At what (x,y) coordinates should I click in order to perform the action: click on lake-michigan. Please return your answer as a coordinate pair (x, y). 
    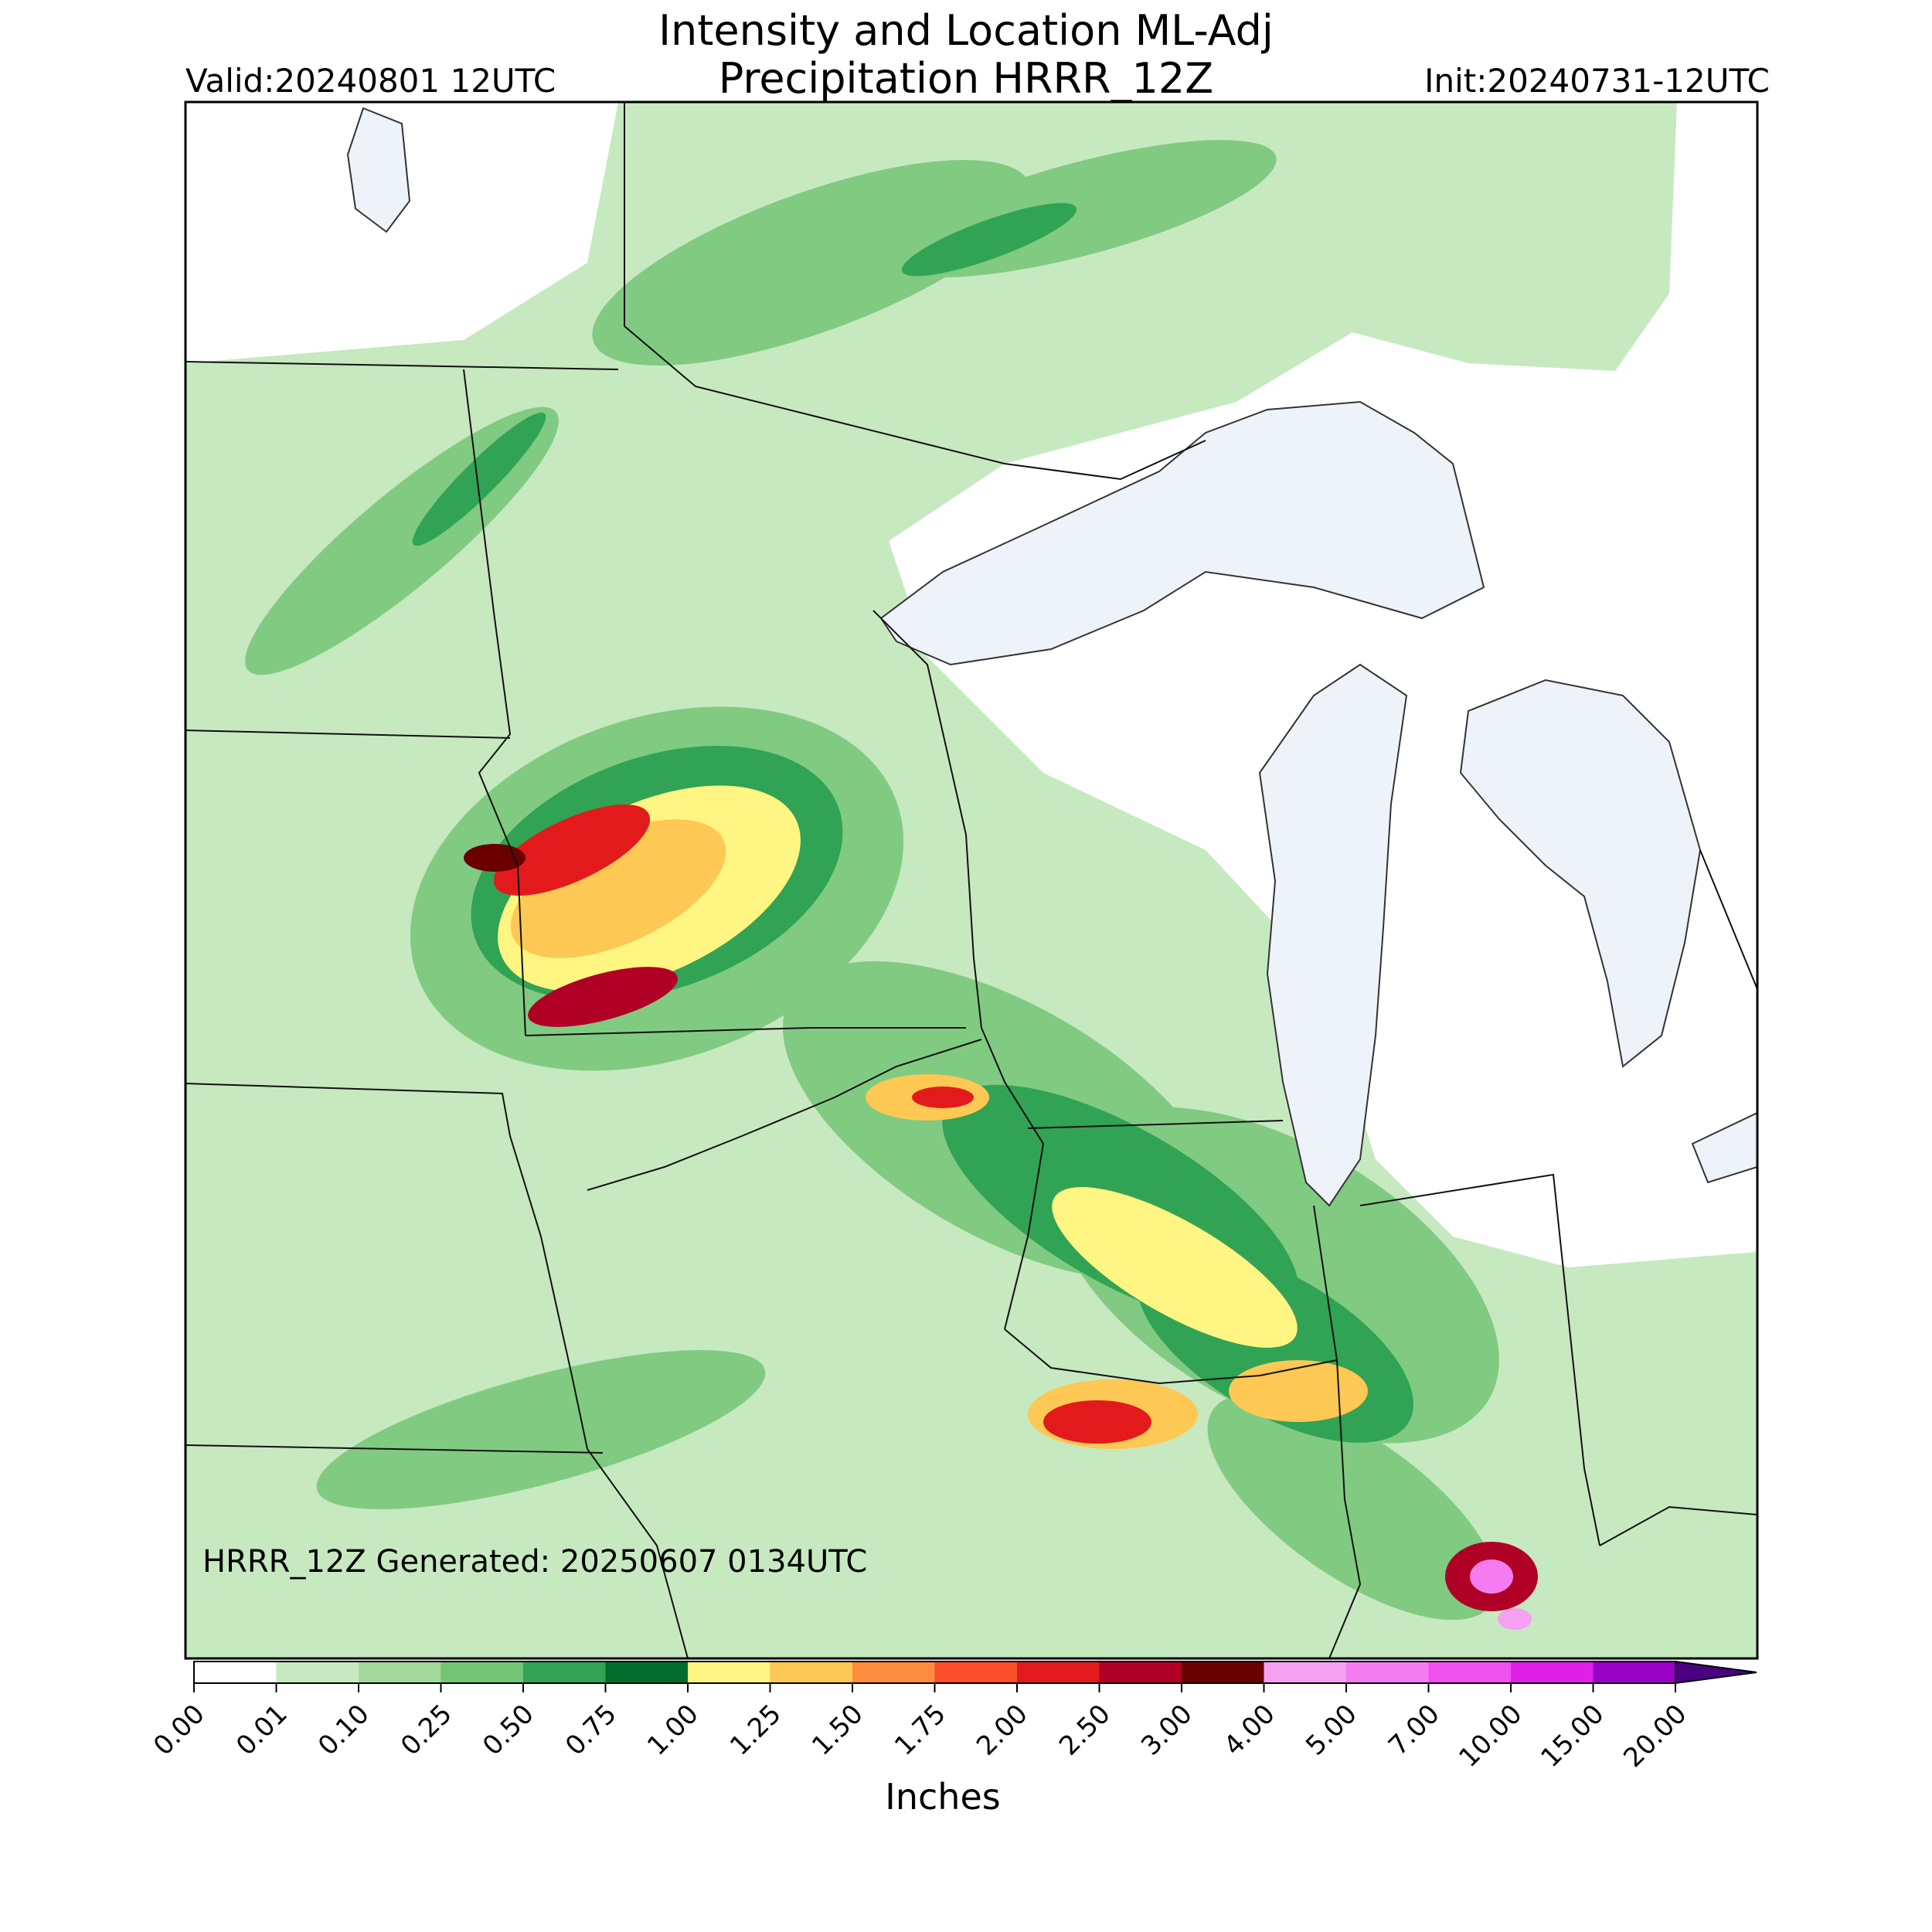
    Looking at the image, I should click on (1333, 935).